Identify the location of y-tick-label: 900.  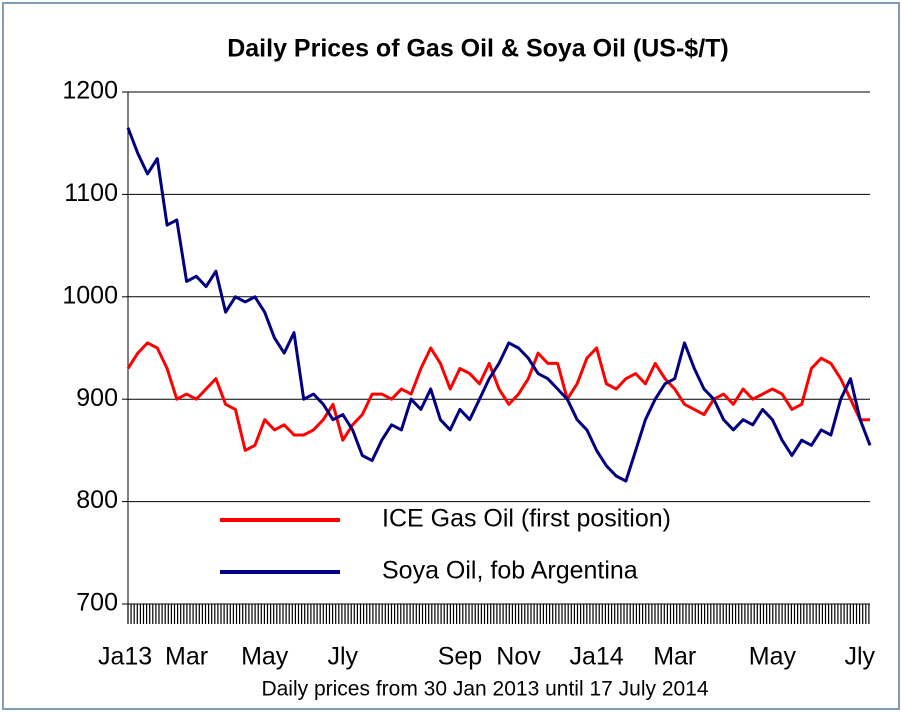
(97, 398).